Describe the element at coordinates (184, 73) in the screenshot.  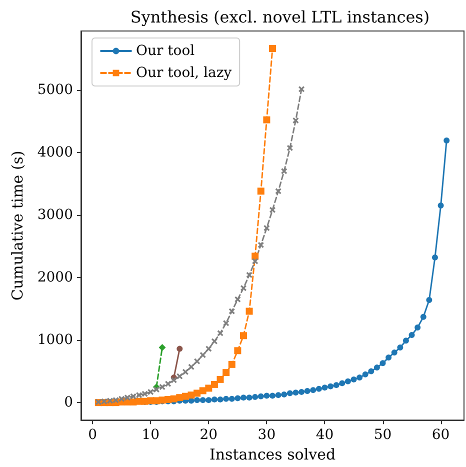
I see `legend-label: Our tool, lazy` at that location.